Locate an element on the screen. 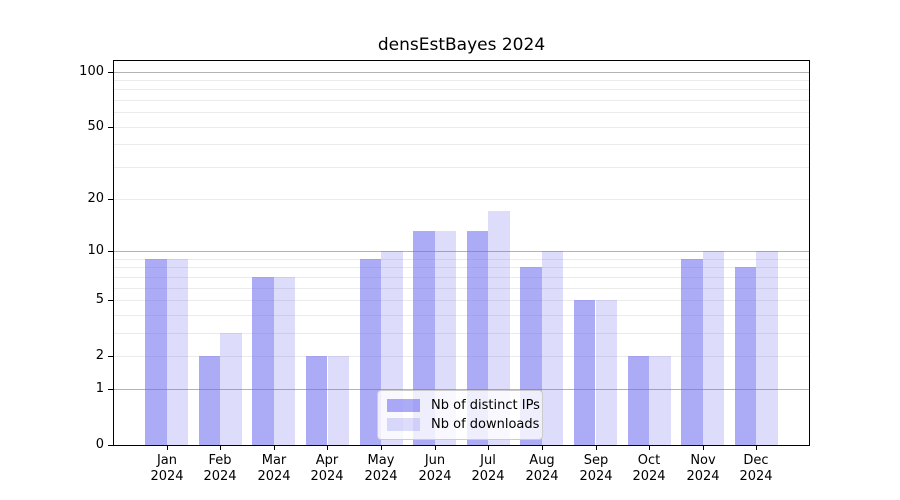  x-tick-label-jan: Jan 2024 is located at coordinates (167, 468).